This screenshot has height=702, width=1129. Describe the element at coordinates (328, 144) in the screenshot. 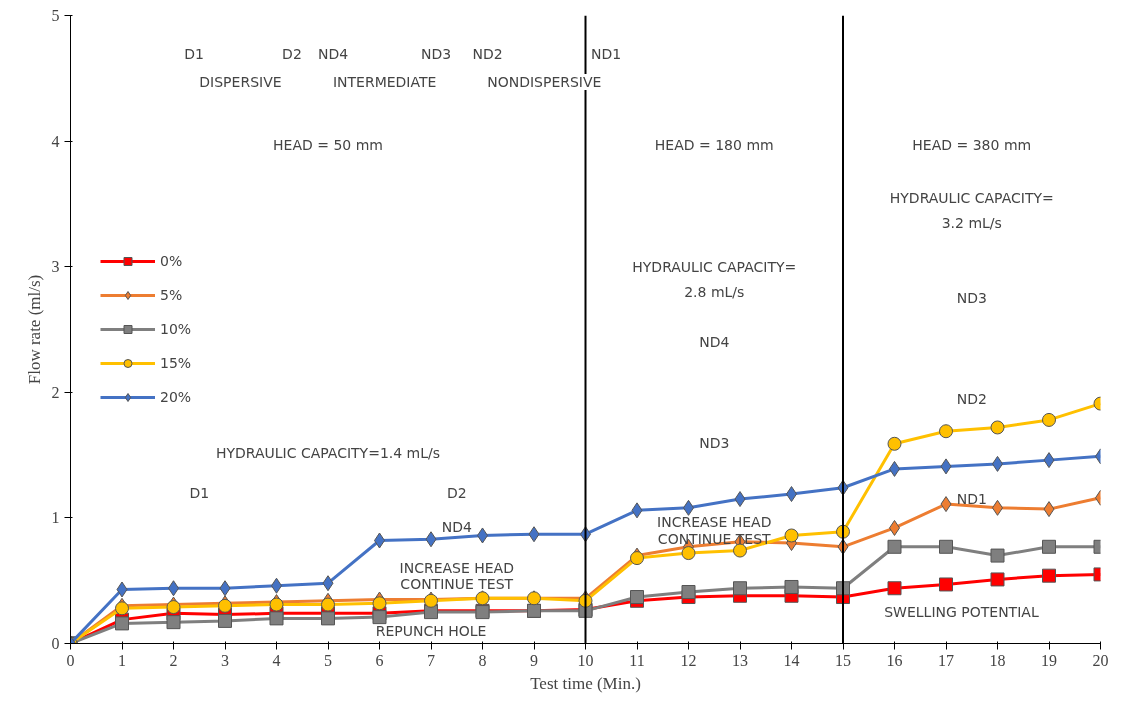

I see `annotation: HEAD = 50 mm` at that location.